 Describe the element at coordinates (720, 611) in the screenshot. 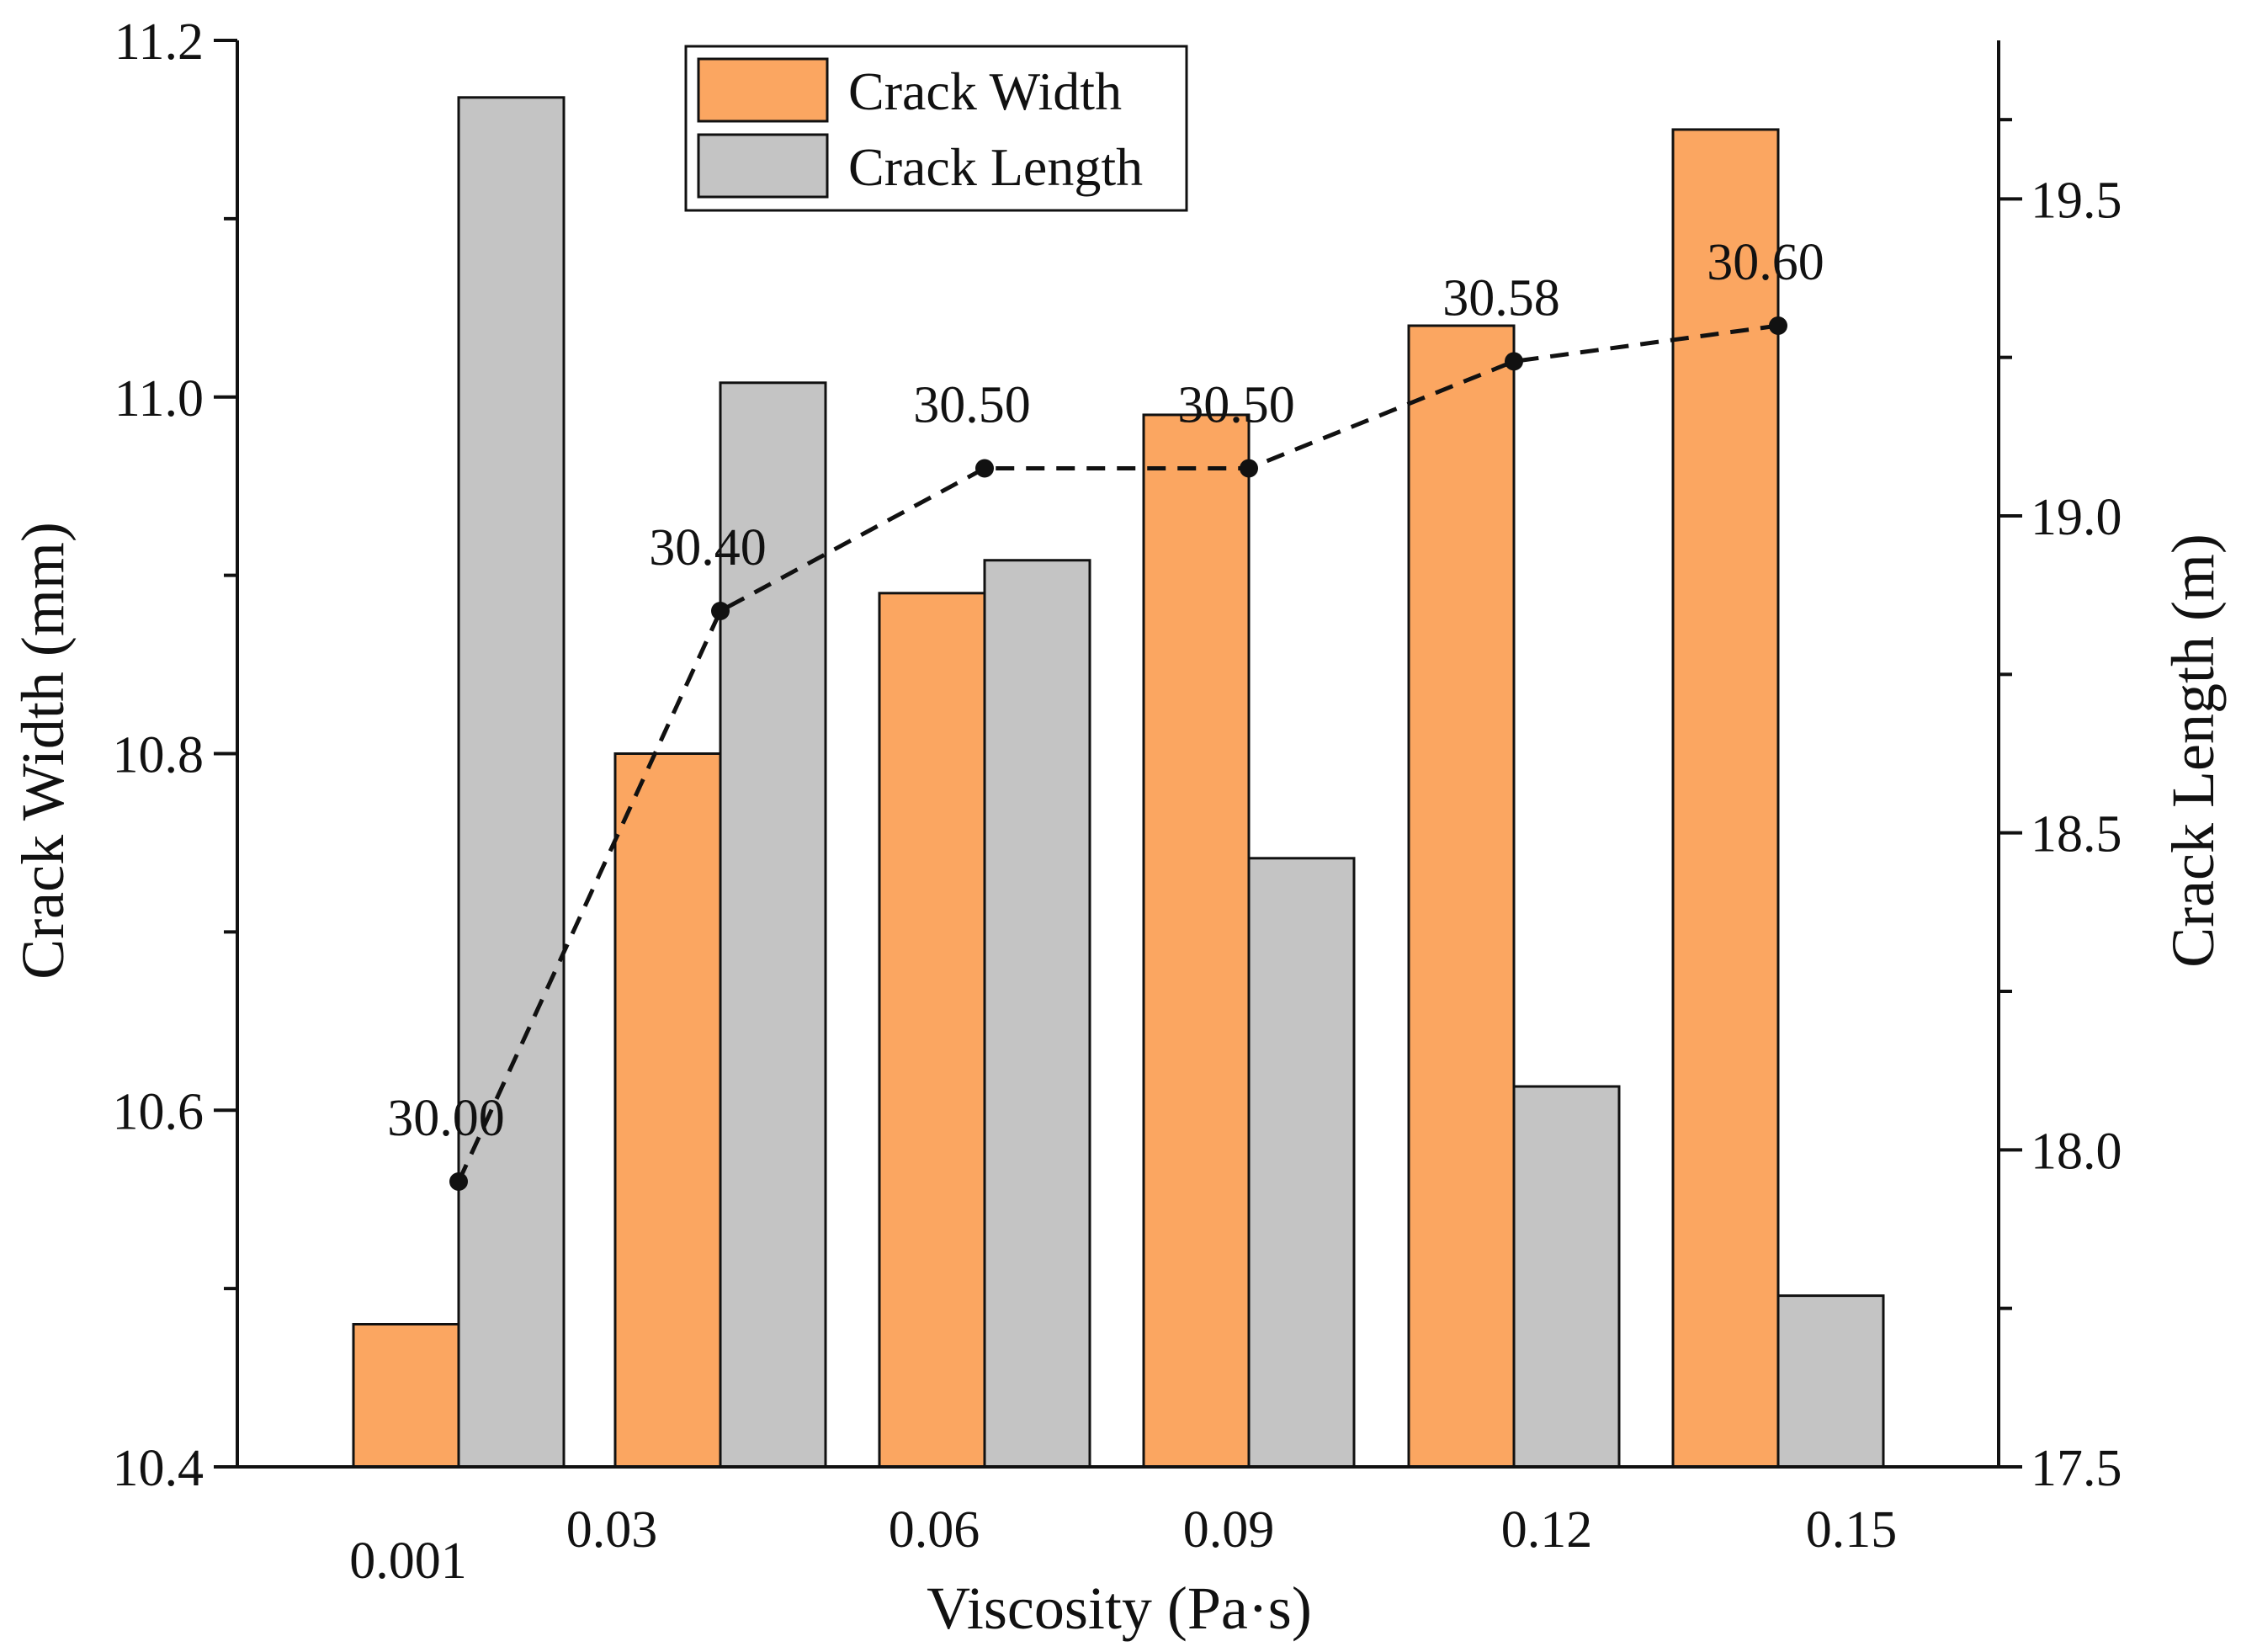

I see `line-point-0.03` at that location.